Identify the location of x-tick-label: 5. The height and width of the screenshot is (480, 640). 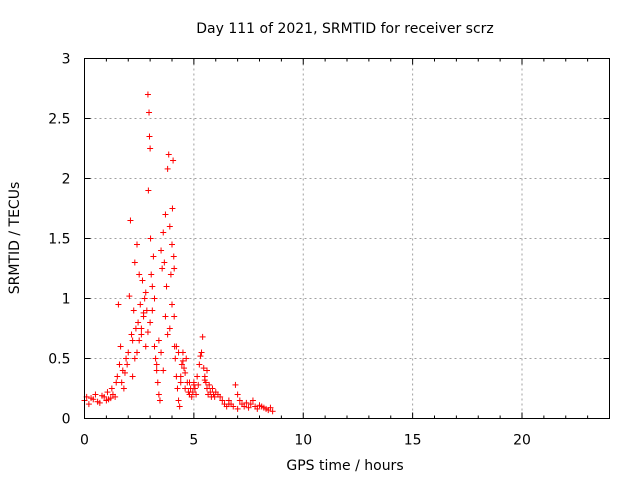
(193, 441).